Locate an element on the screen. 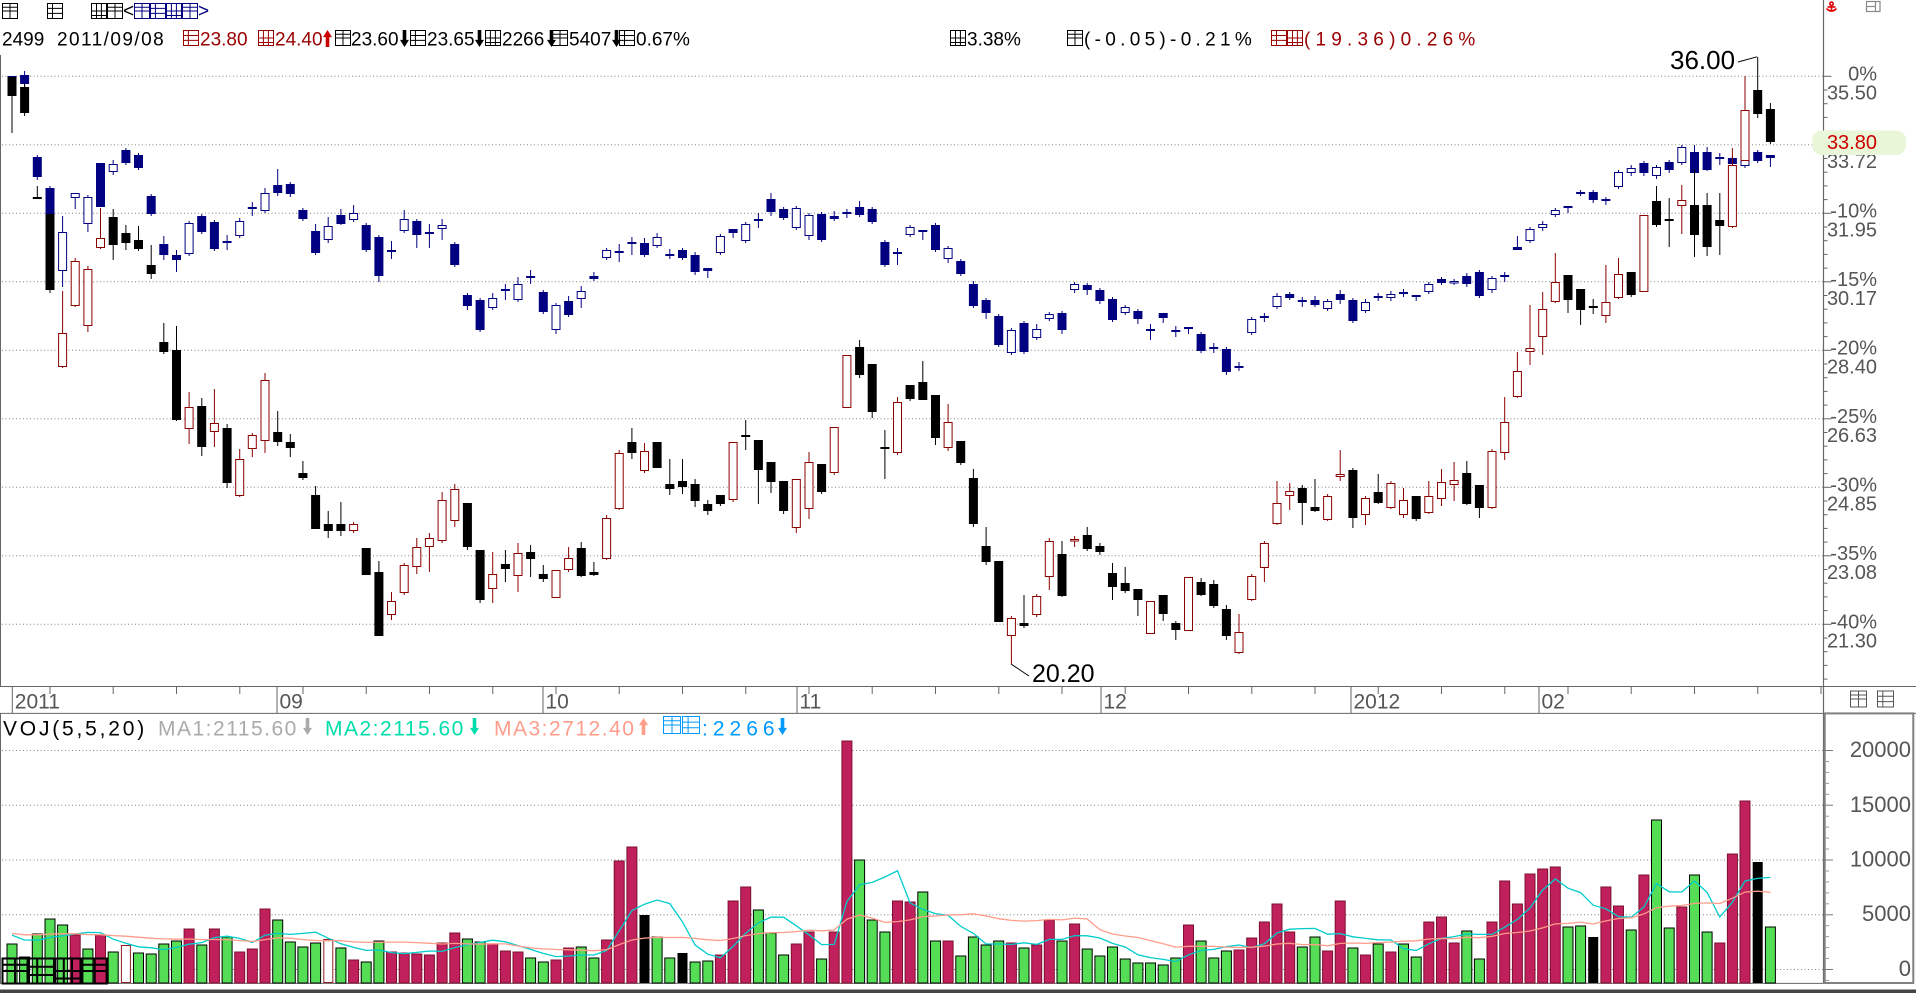  svg-text: 0% is located at coordinates (1862, 74).